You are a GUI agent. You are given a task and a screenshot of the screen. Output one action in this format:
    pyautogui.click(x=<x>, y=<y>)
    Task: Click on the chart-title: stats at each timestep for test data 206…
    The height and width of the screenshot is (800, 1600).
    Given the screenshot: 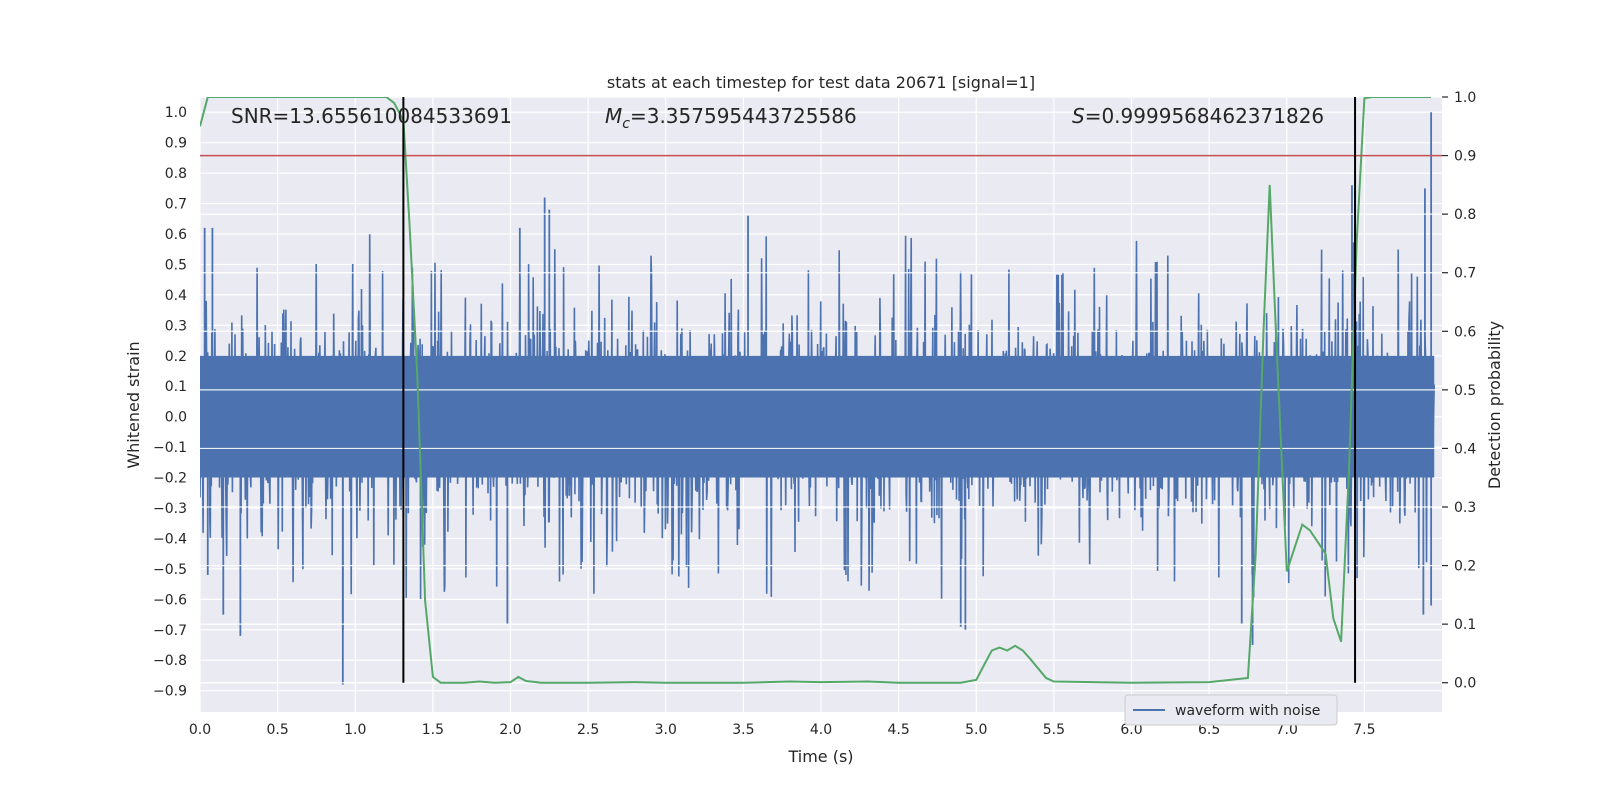 What is the action you would take?
    pyautogui.click(x=821, y=82)
    